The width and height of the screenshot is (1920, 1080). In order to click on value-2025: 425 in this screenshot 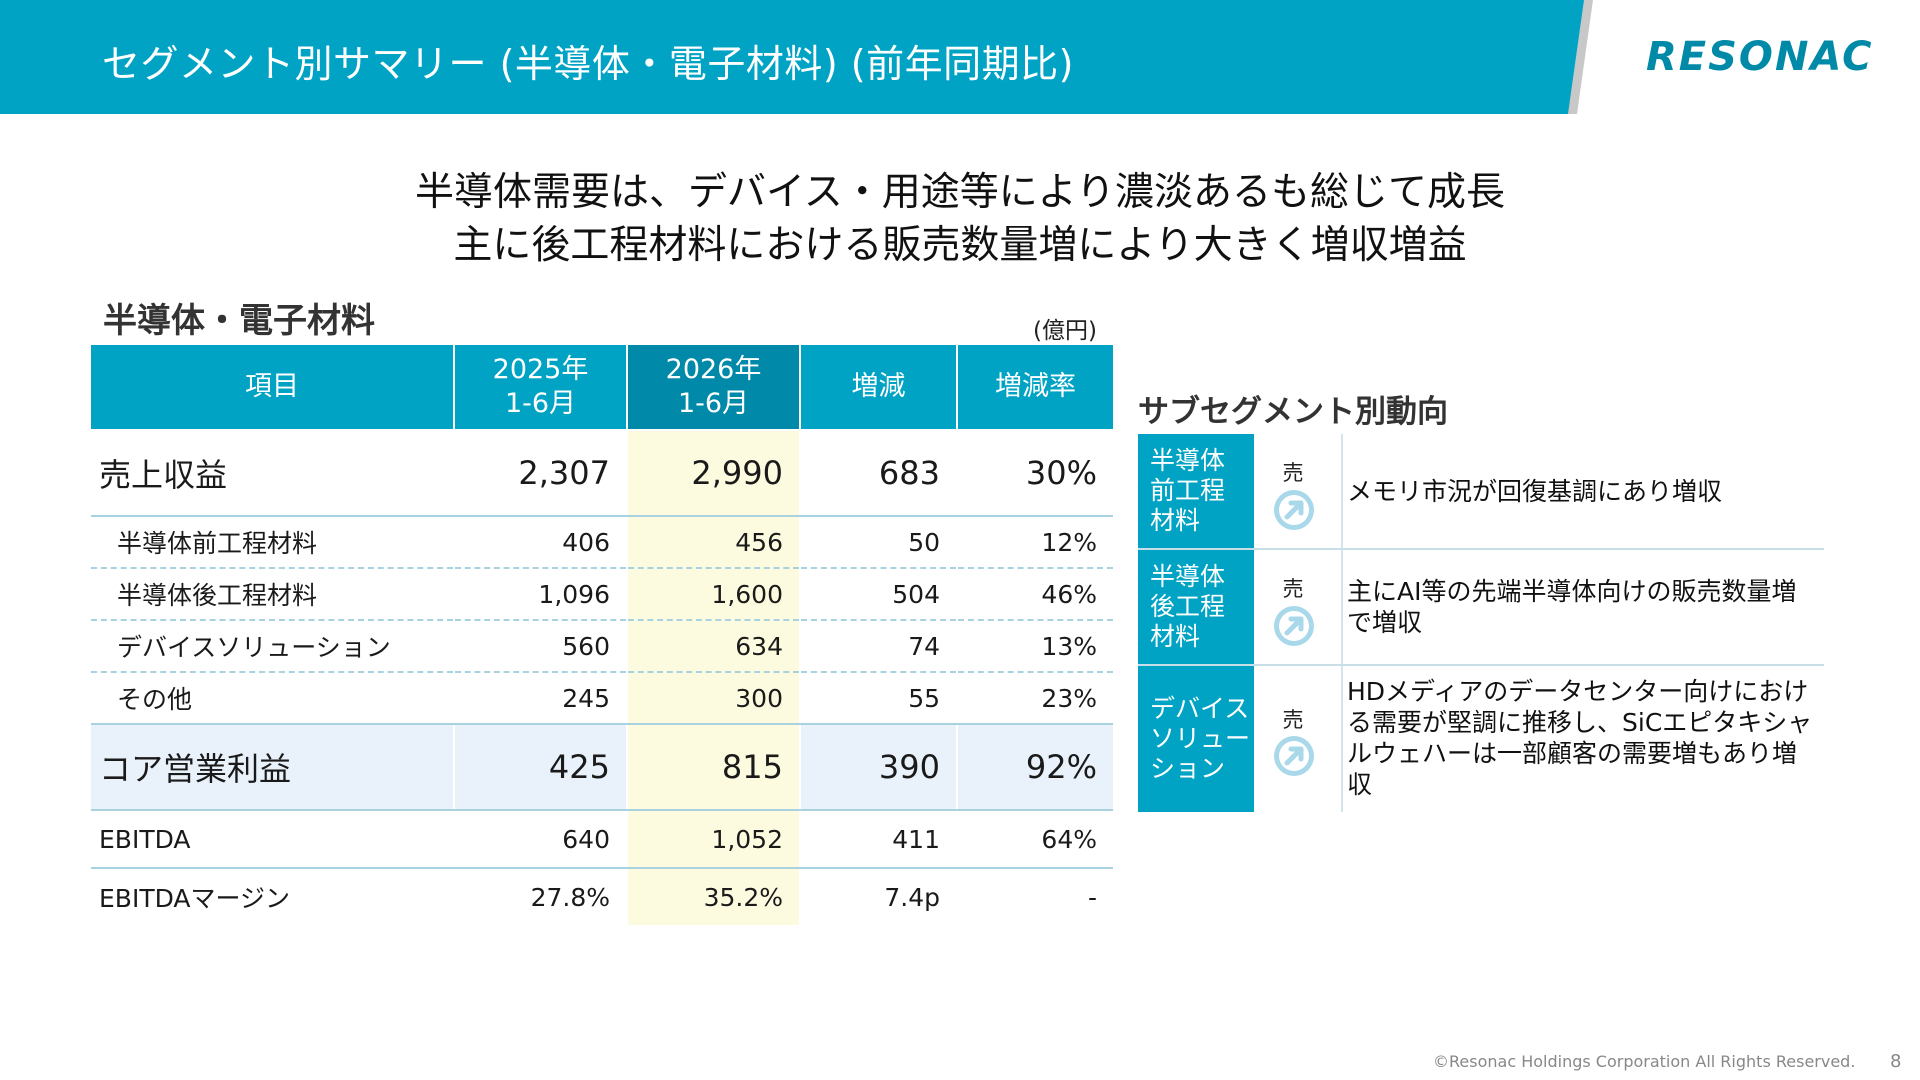, I will do `click(540, 767)`.